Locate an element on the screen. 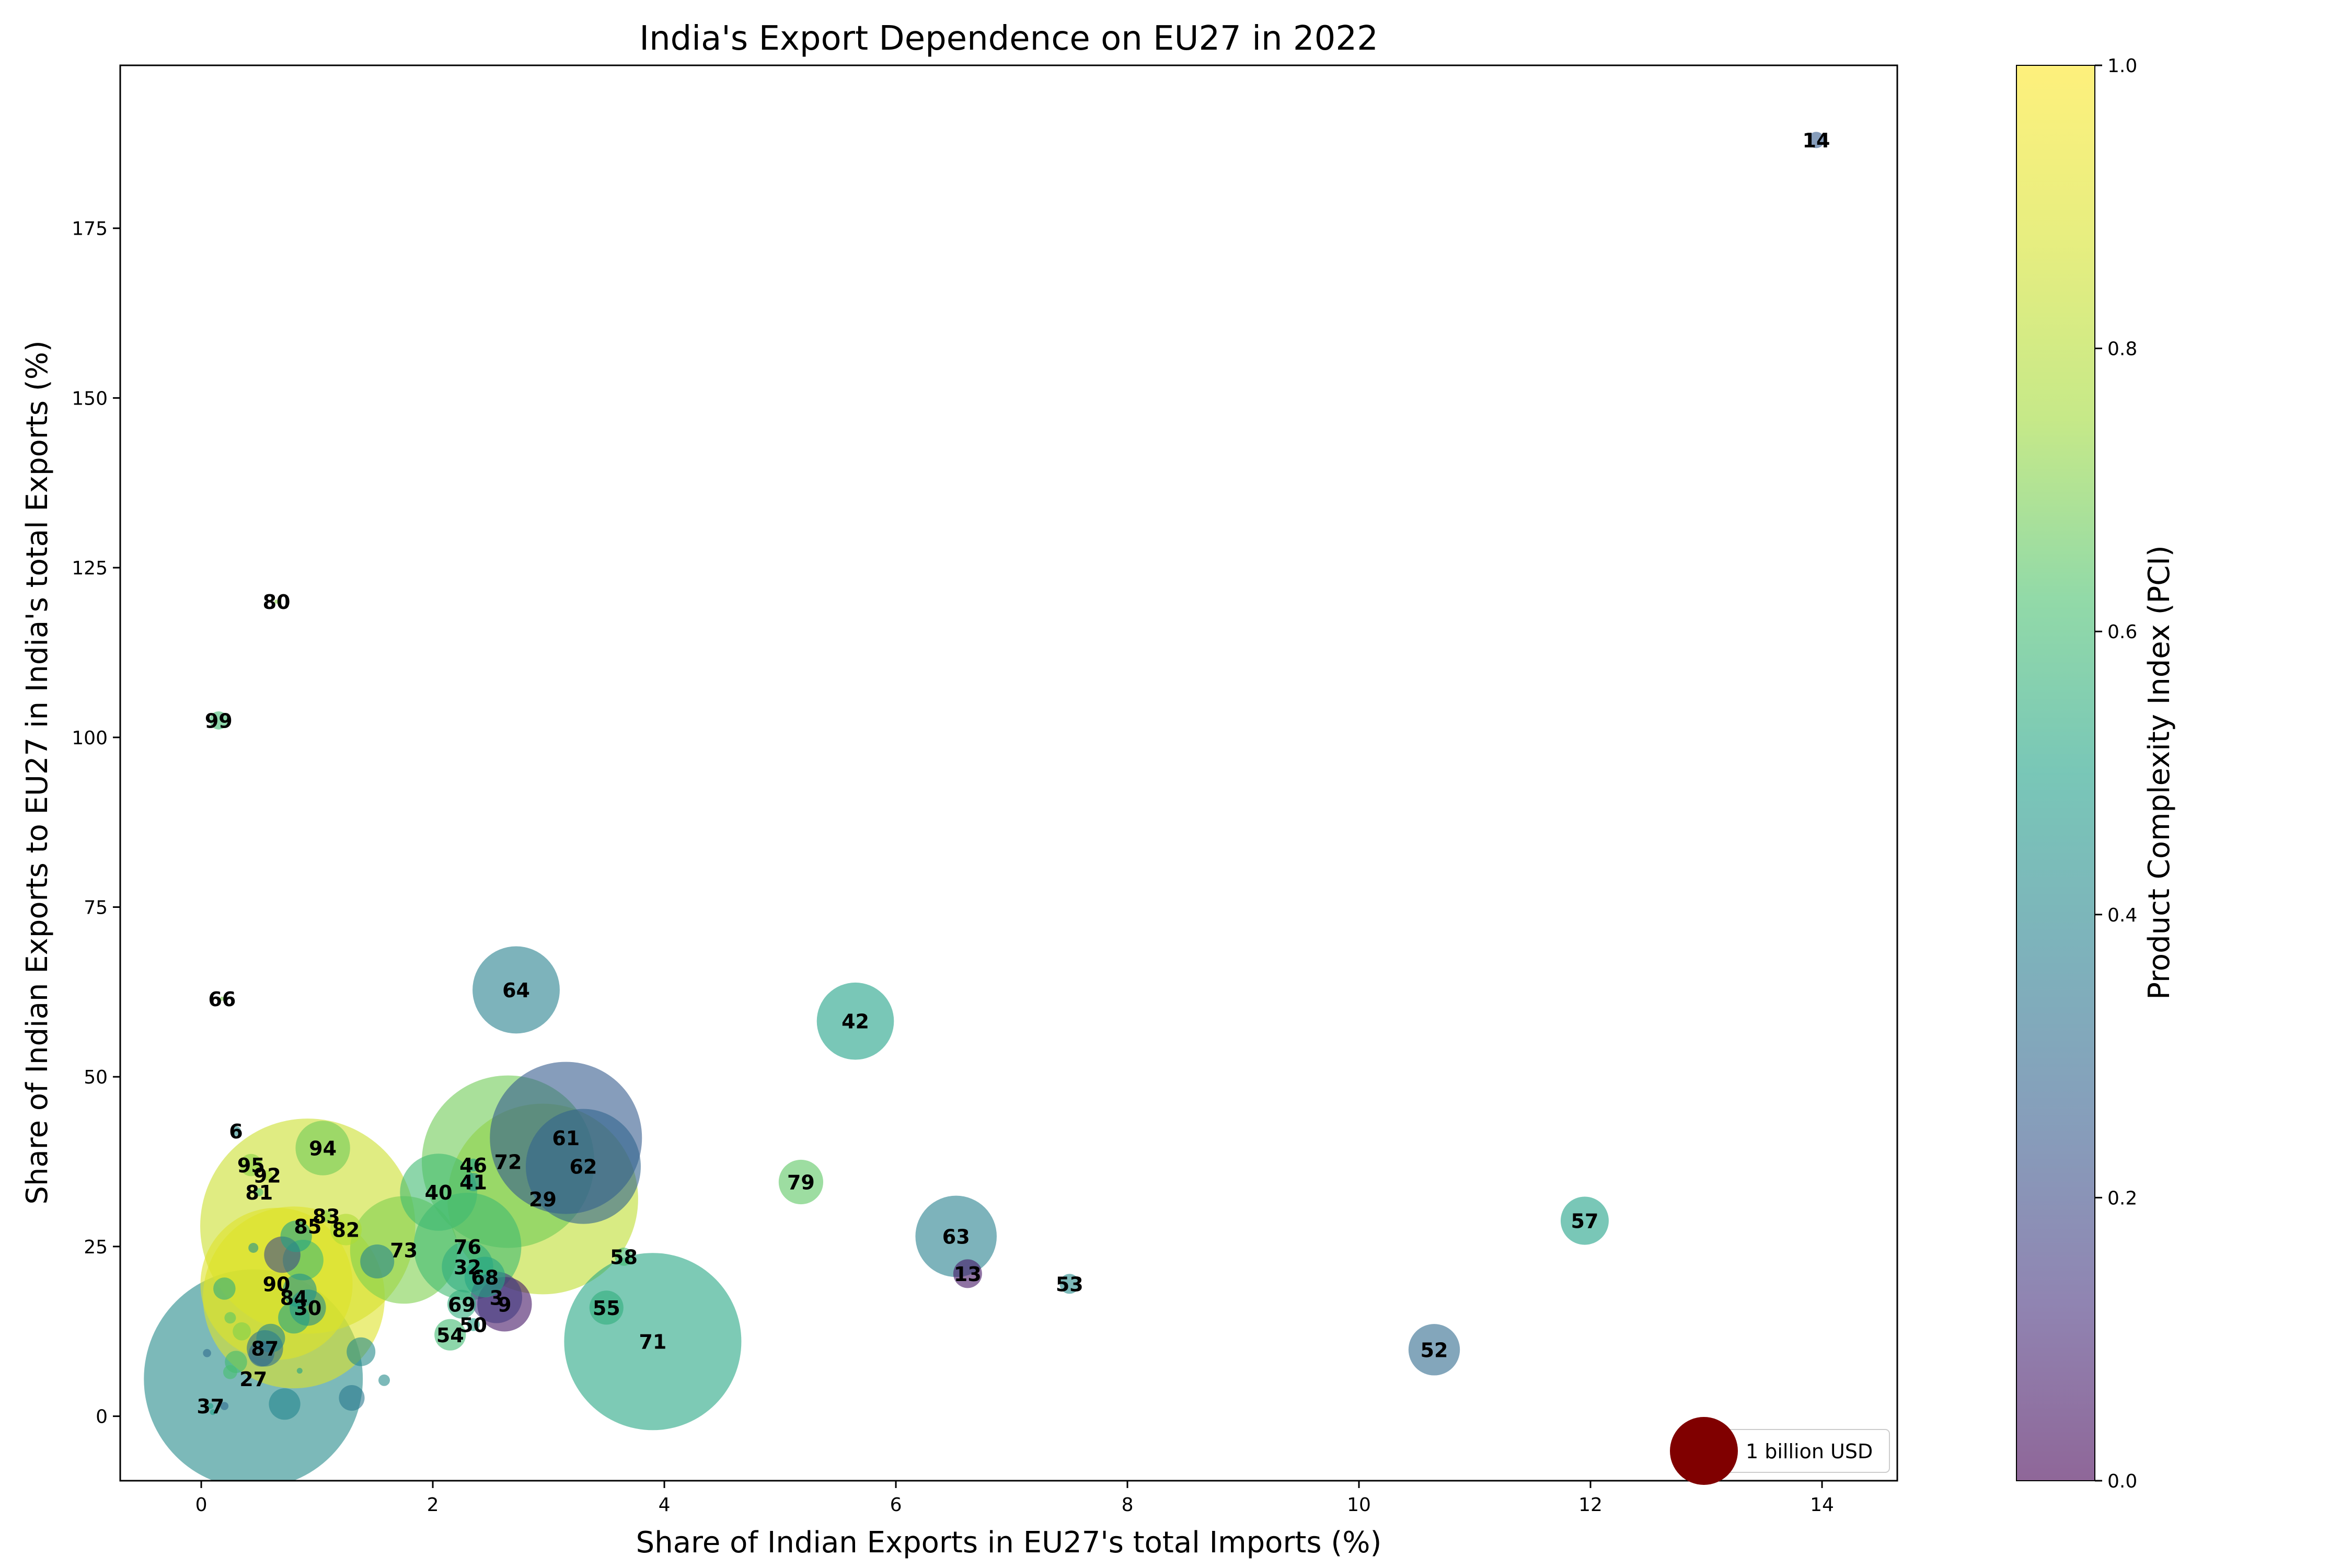 The image size is (2352, 1568). x-tick-label: 4 is located at coordinates (665, 1505).